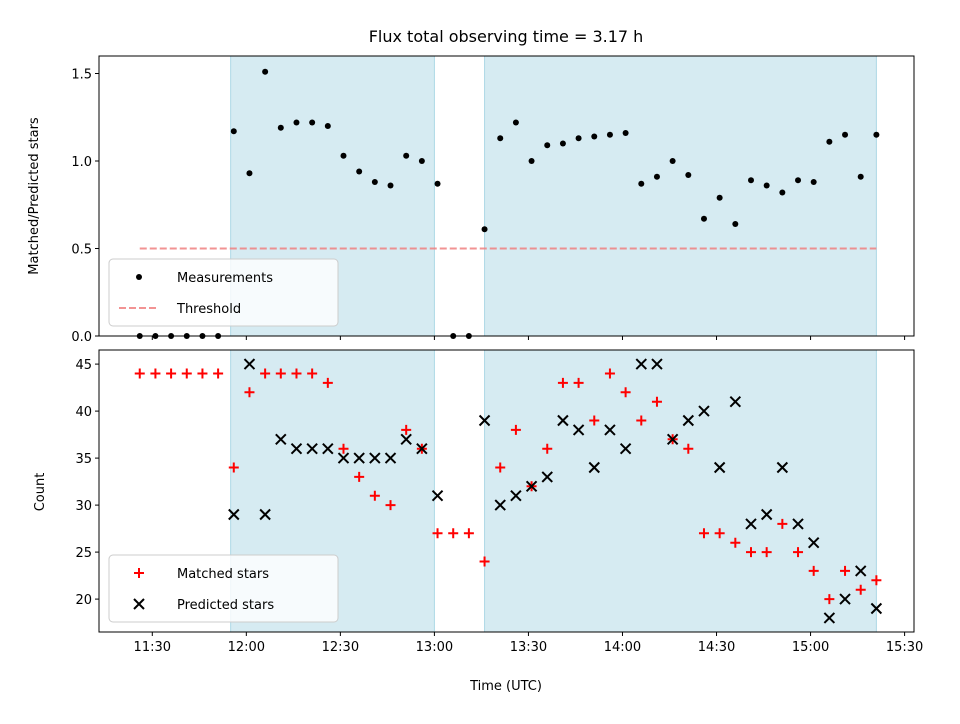  Describe the element at coordinates (904, 647) in the screenshot. I see `x-tick-label: 15:30` at that location.